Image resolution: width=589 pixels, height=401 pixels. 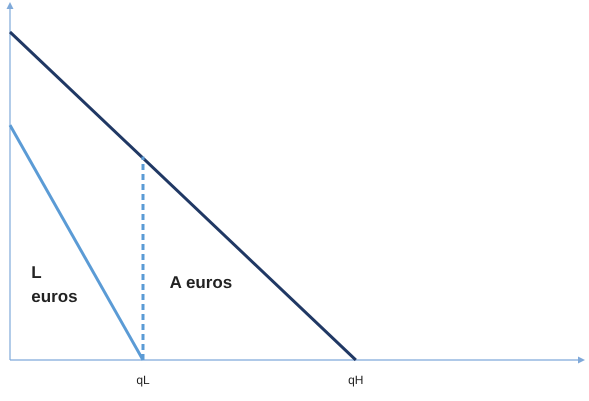 I want to click on x-tick-label: qH, so click(x=356, y=380).